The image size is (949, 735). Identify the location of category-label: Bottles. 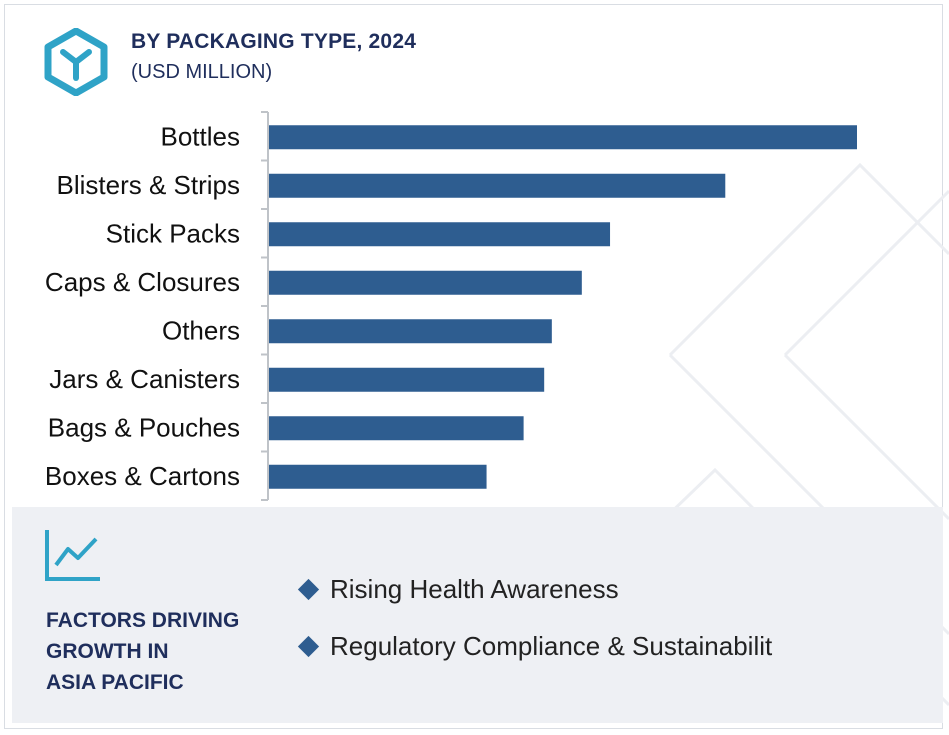
(201, 136).